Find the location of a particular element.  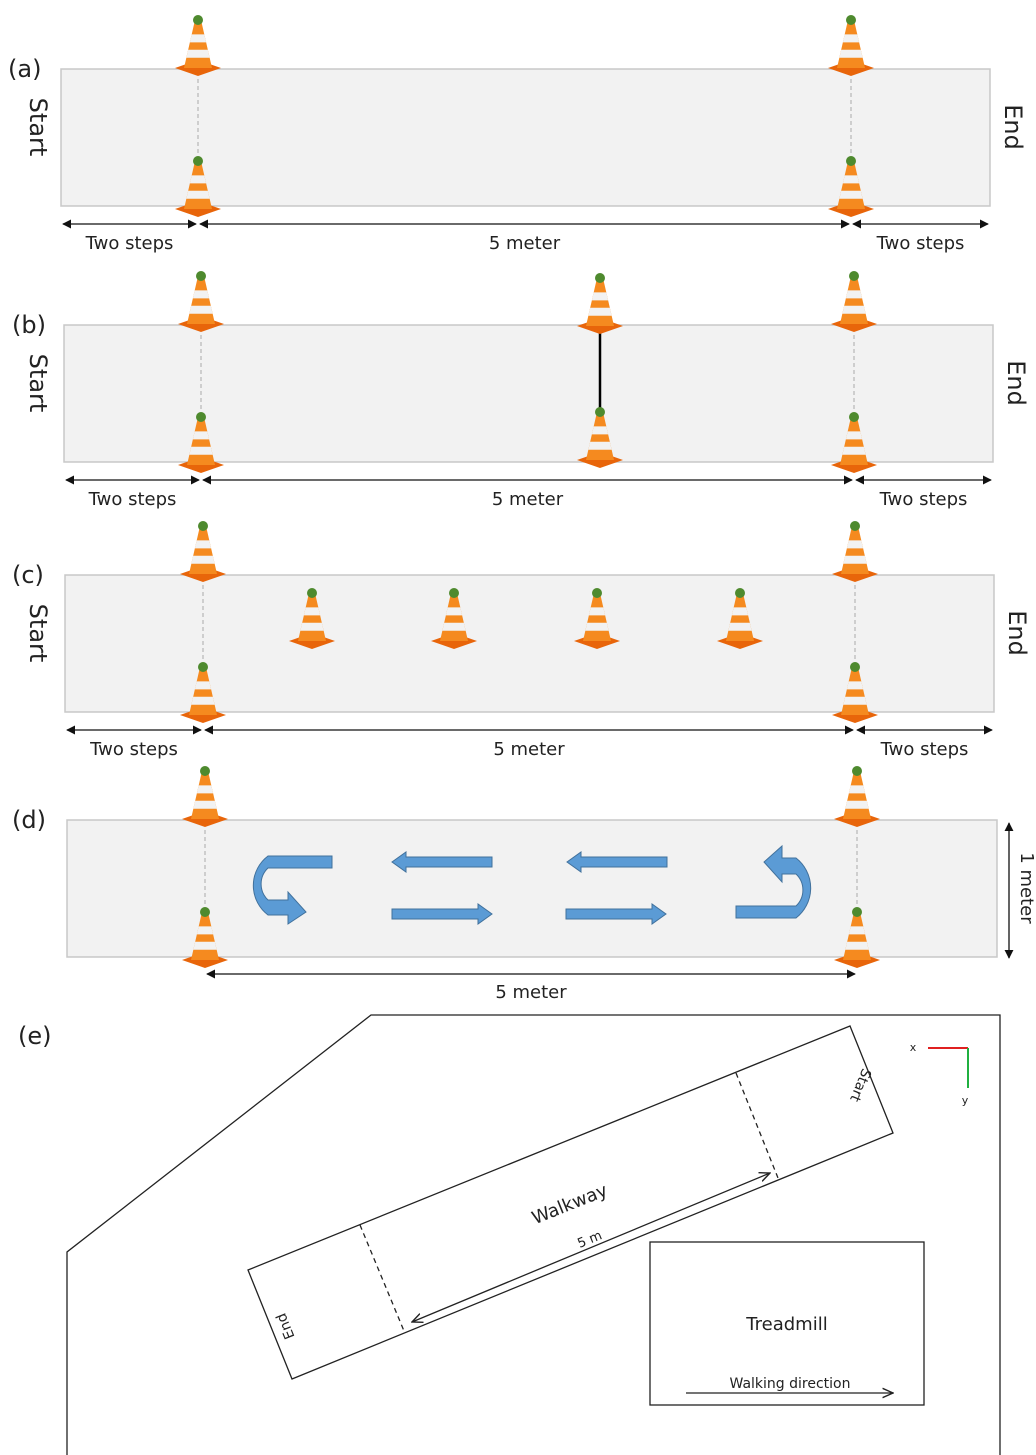

panel-label: (d) is located at coordinates (29, 820).